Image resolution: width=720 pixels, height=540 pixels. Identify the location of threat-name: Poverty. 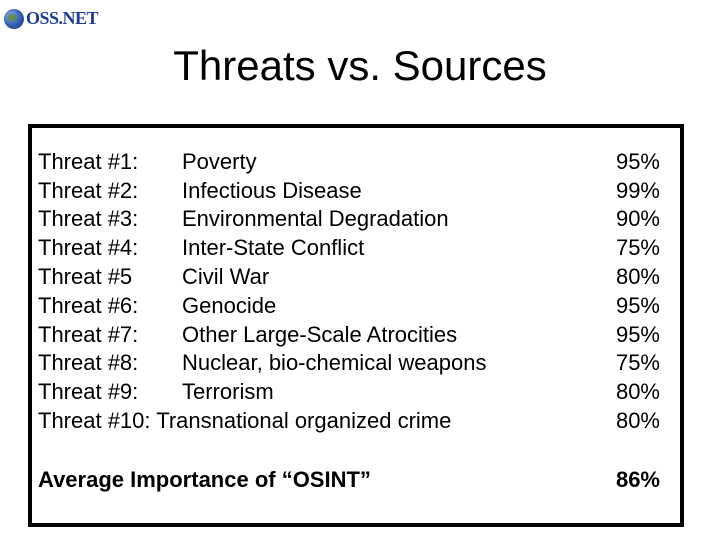
(219, 161).